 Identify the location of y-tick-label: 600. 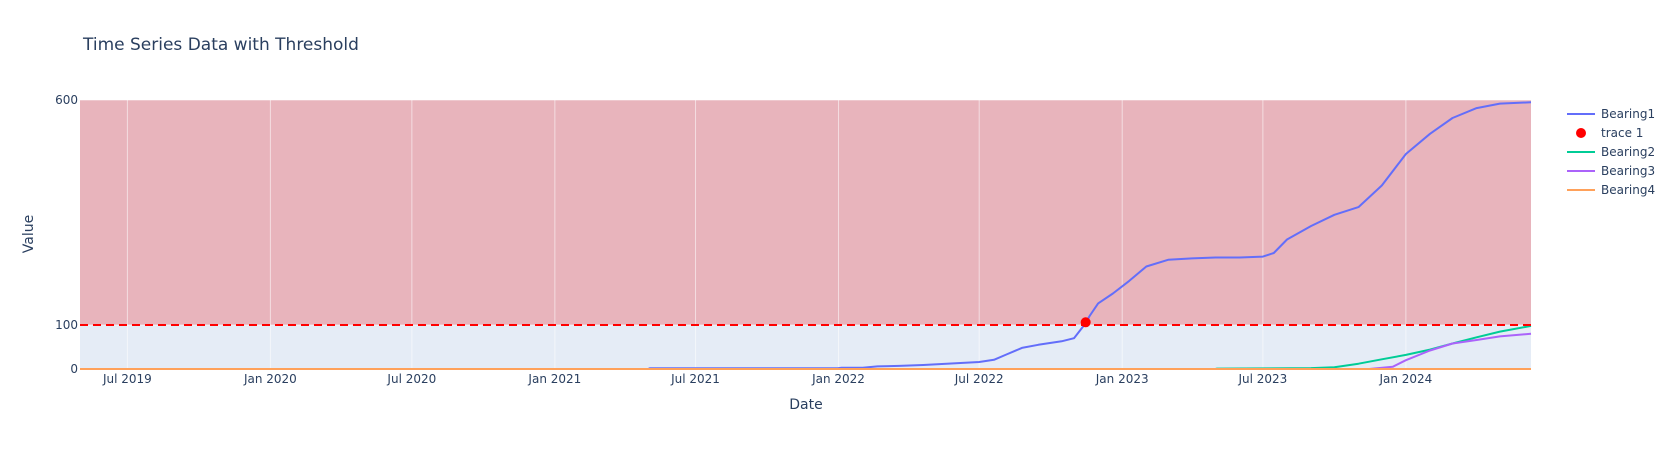
(66, 100).